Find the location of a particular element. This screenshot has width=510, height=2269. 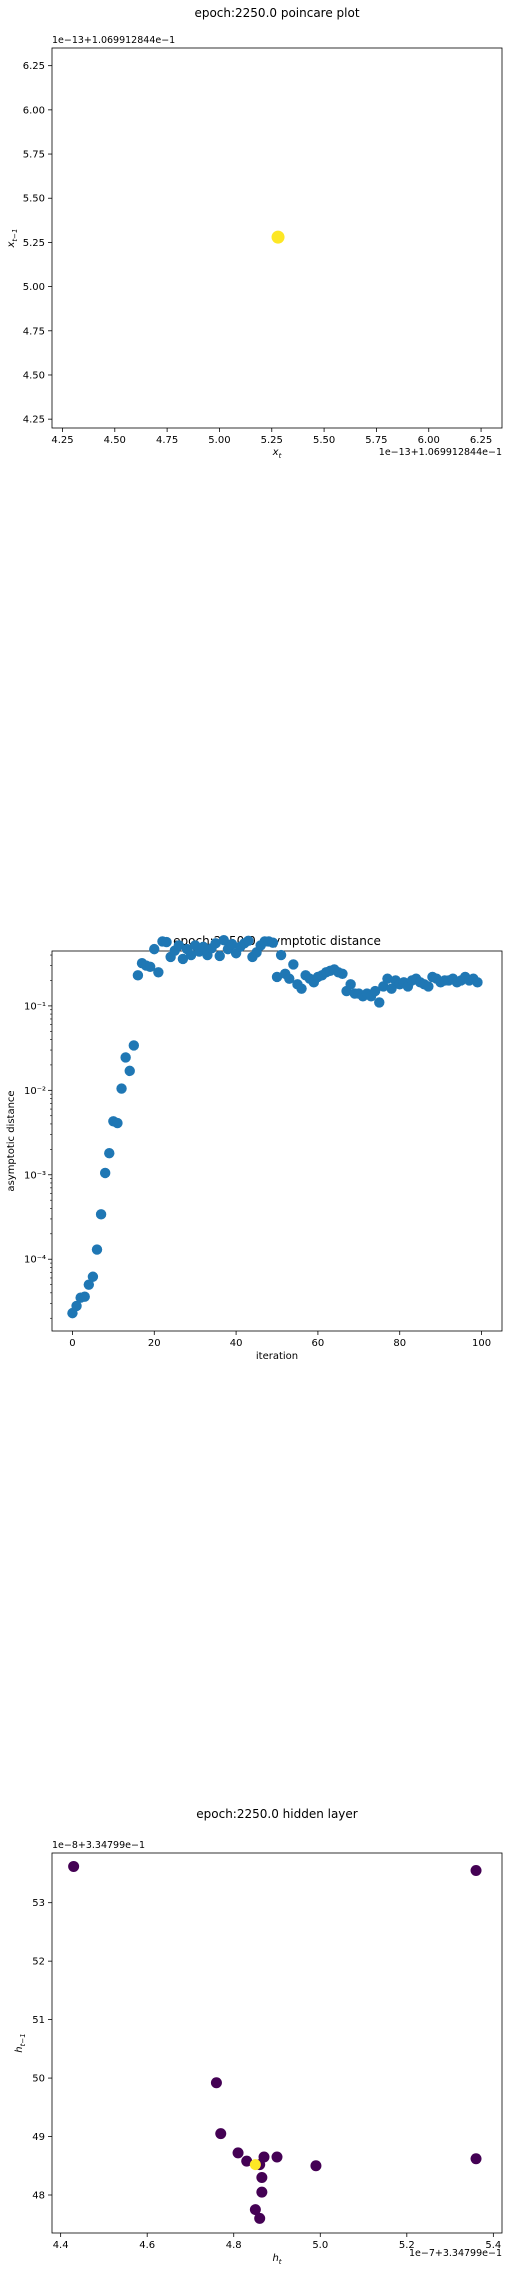

chart2-y-tick-label: 10⁻⁴ is located at coordinates (35, 1260).